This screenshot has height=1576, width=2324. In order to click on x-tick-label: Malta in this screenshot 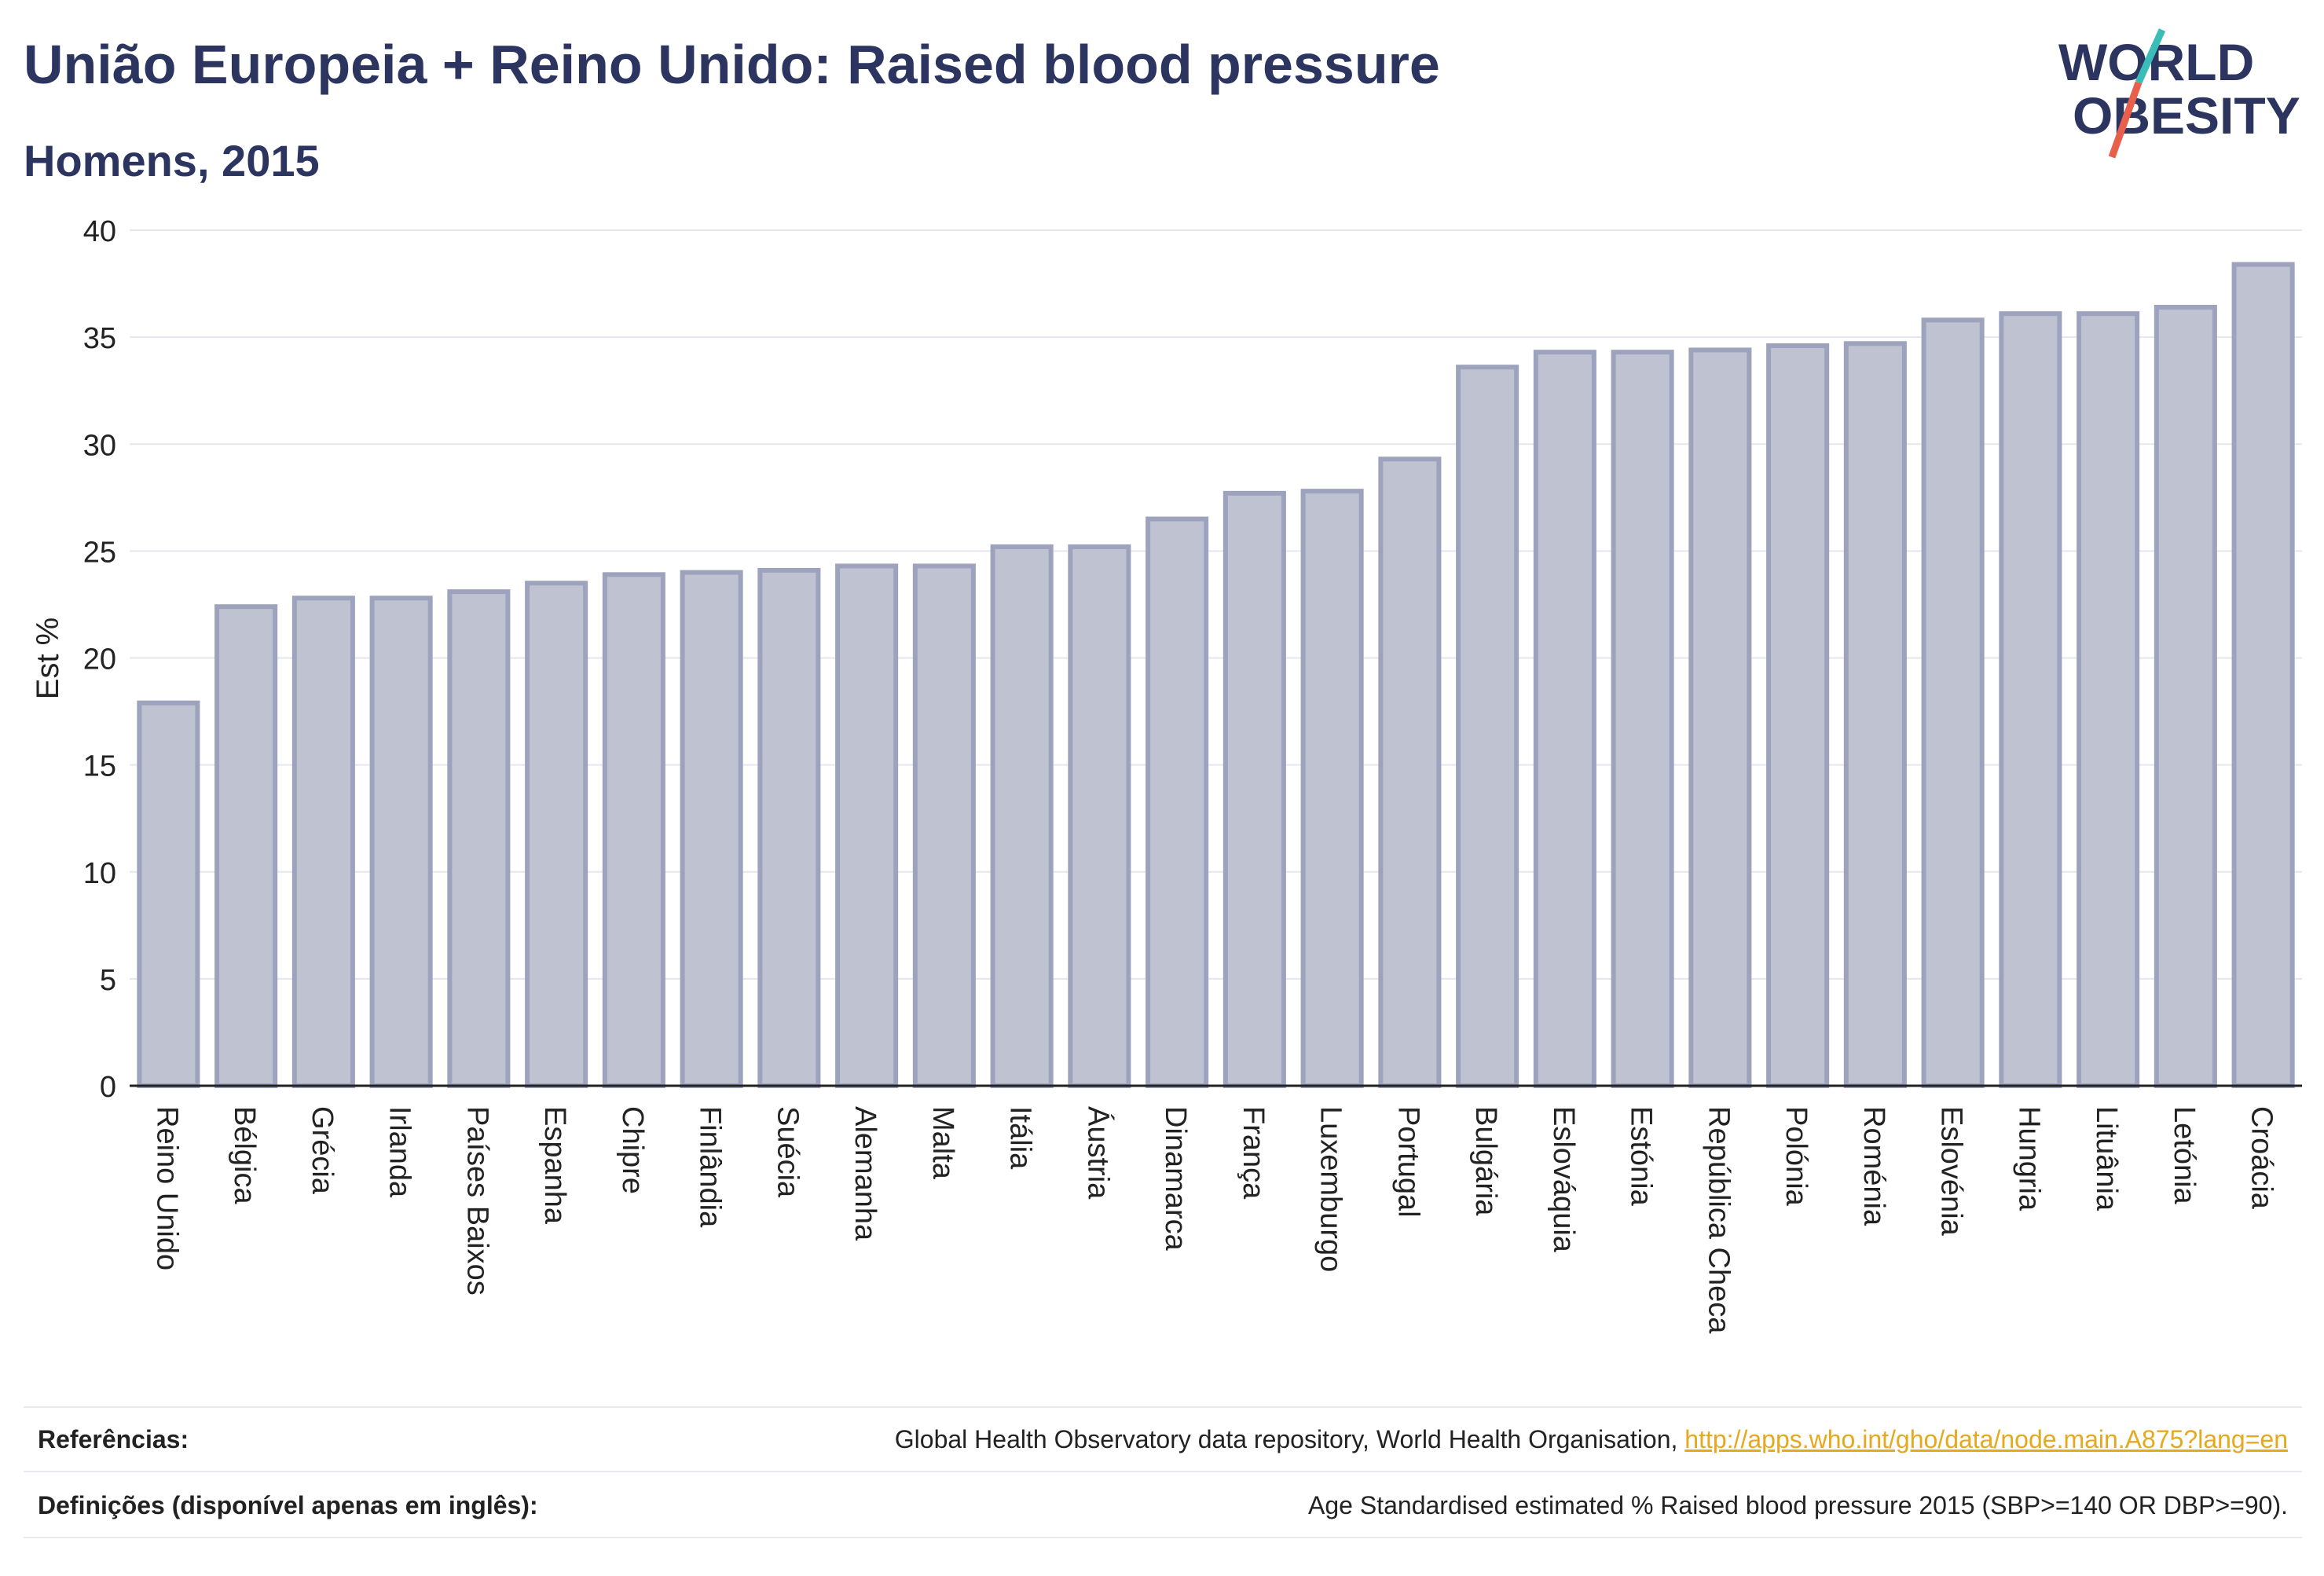, I will do `click(942, 1143)`.